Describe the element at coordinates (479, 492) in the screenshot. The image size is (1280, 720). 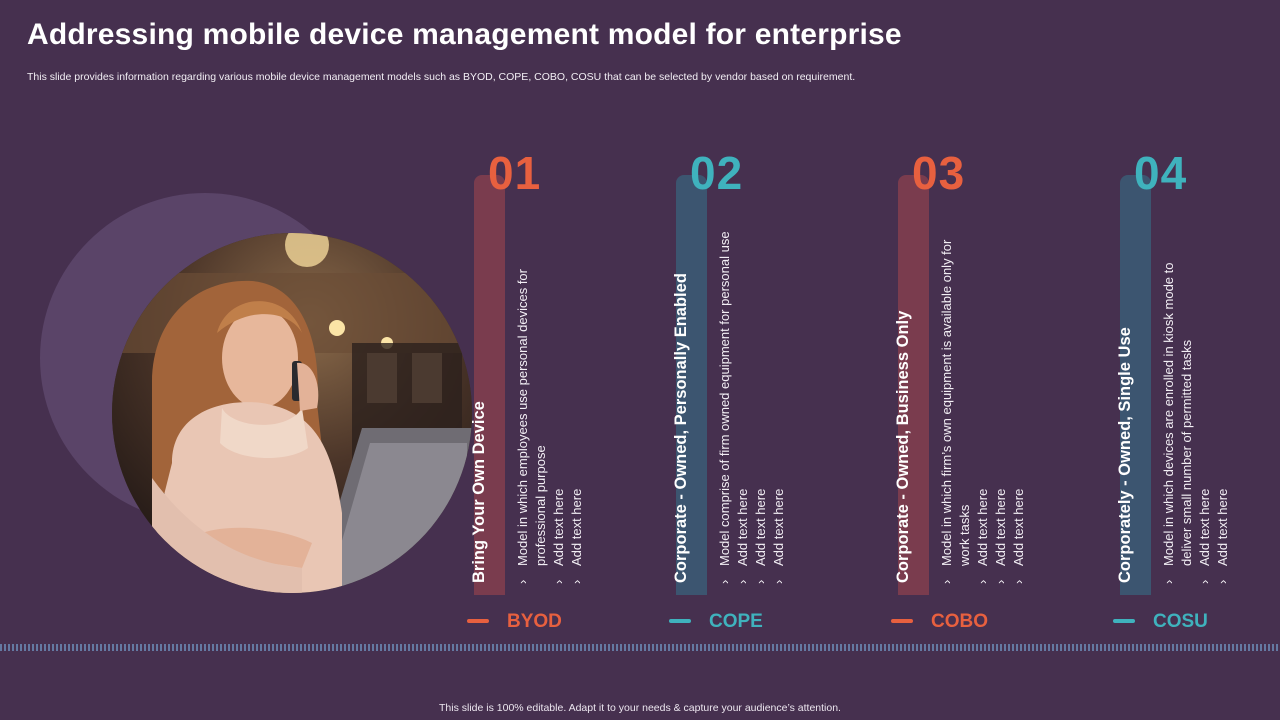
I see `column-heading: Bring Your Own Device` at that location.